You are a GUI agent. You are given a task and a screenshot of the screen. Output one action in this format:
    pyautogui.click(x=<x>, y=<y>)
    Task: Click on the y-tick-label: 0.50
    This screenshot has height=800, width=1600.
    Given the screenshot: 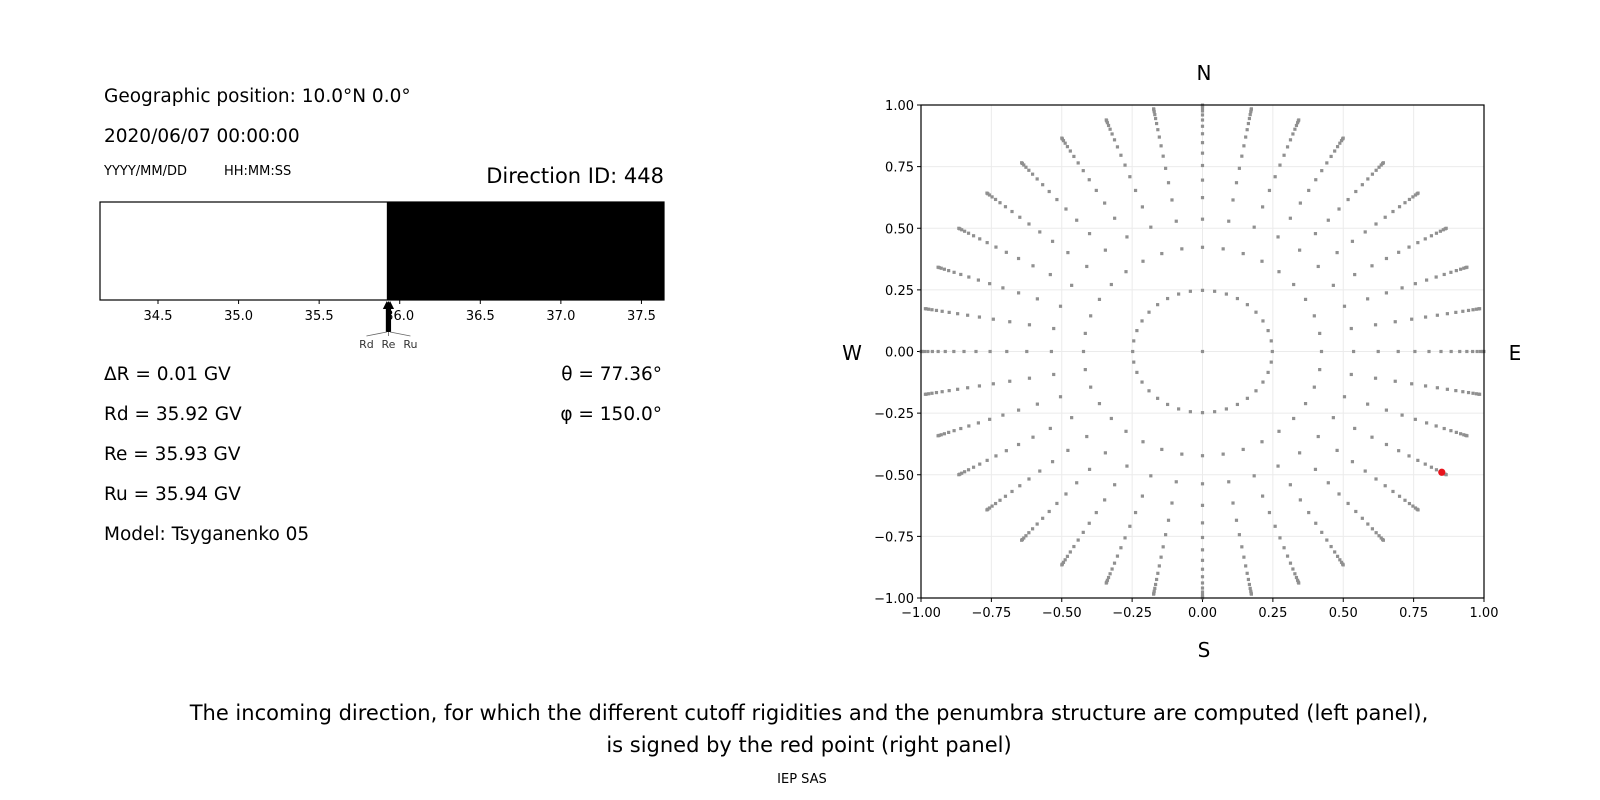 What is the action you would take?
    pyautogui.click(x=899, y=229)
    